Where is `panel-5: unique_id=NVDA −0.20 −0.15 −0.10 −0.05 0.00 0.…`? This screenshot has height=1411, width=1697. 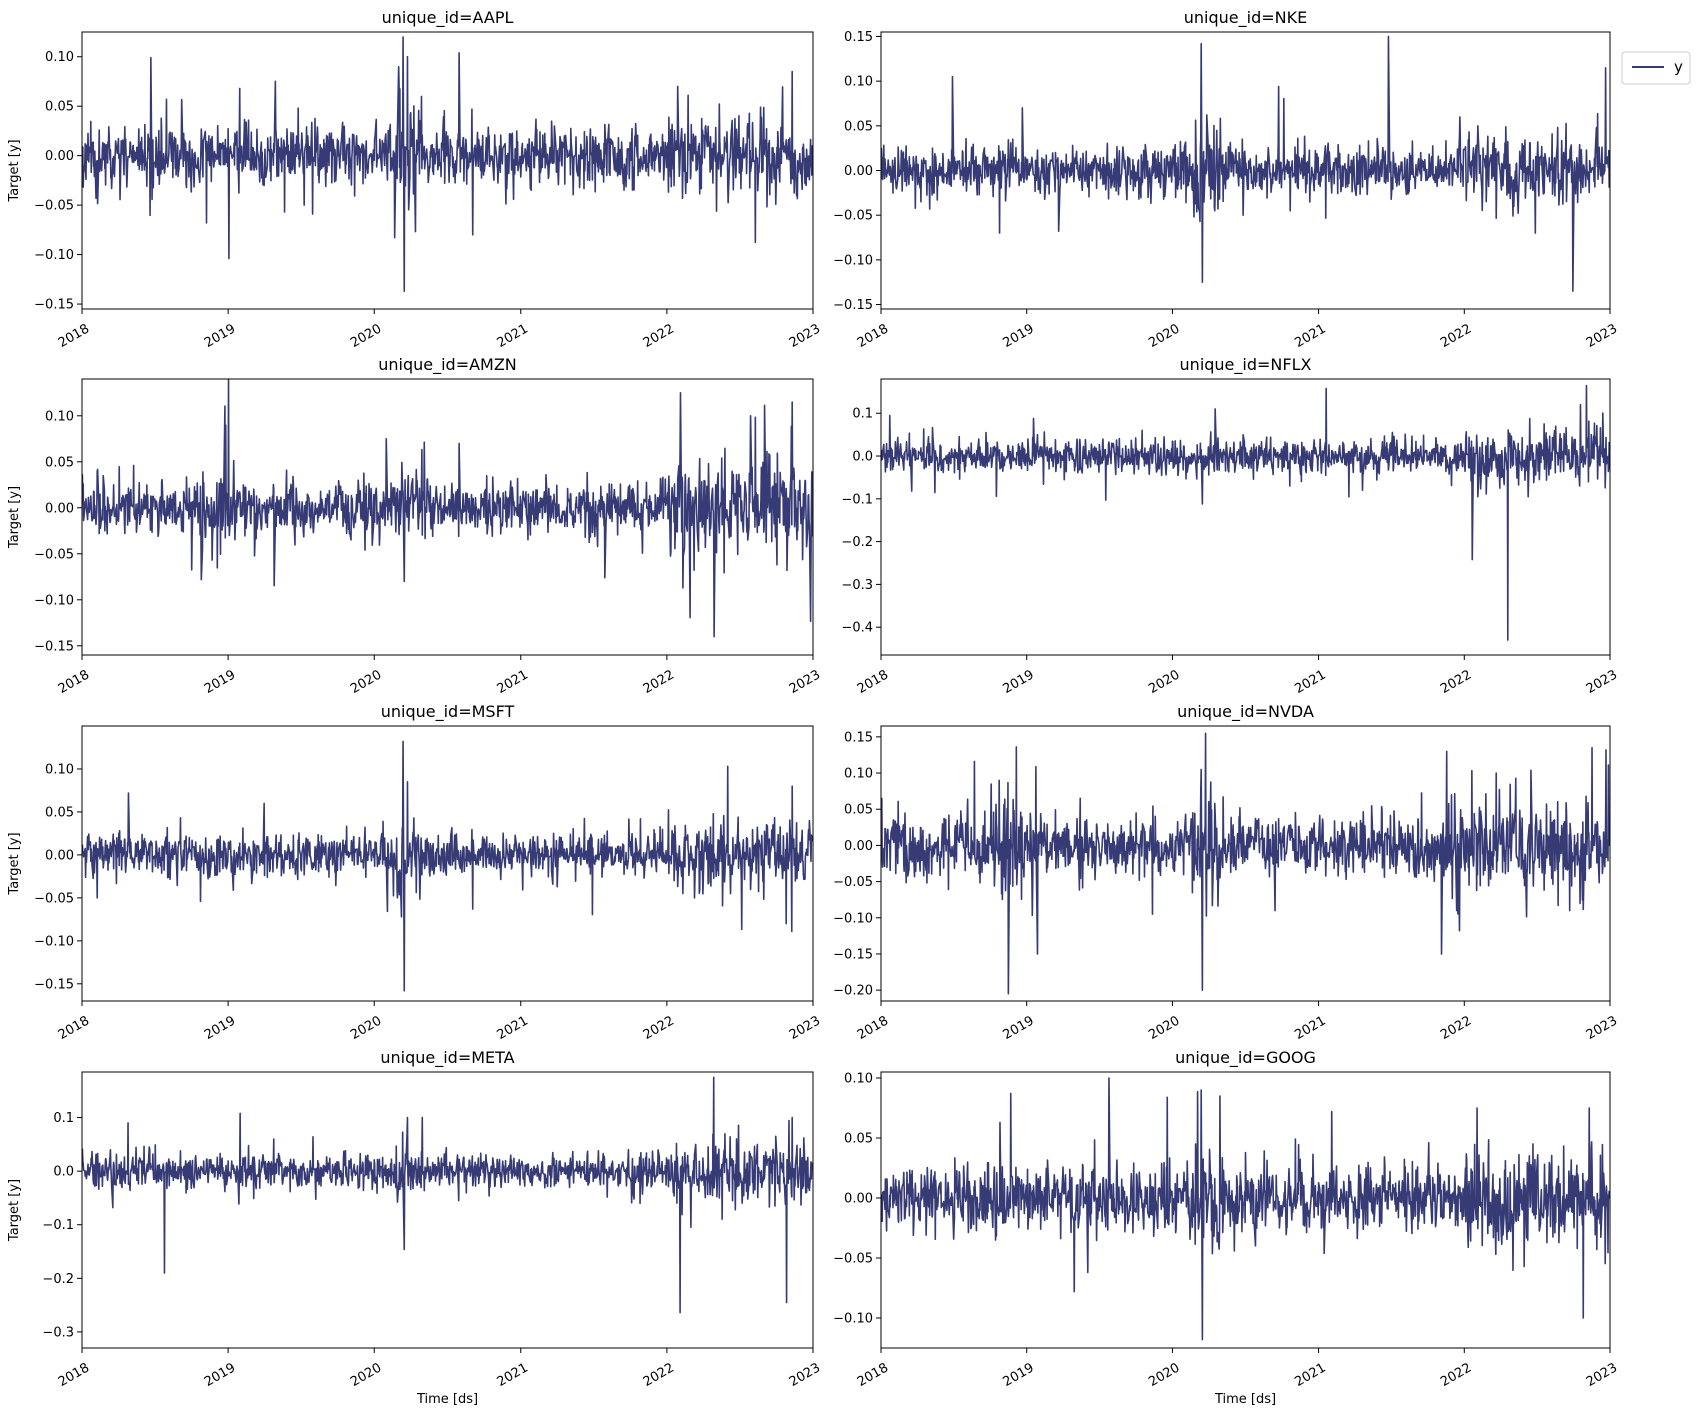
panel-5: unique_id=NVDA −0.20 −0.15 −0.10 −0.05 0.00 0.… is located at coordinates (1226, 872).